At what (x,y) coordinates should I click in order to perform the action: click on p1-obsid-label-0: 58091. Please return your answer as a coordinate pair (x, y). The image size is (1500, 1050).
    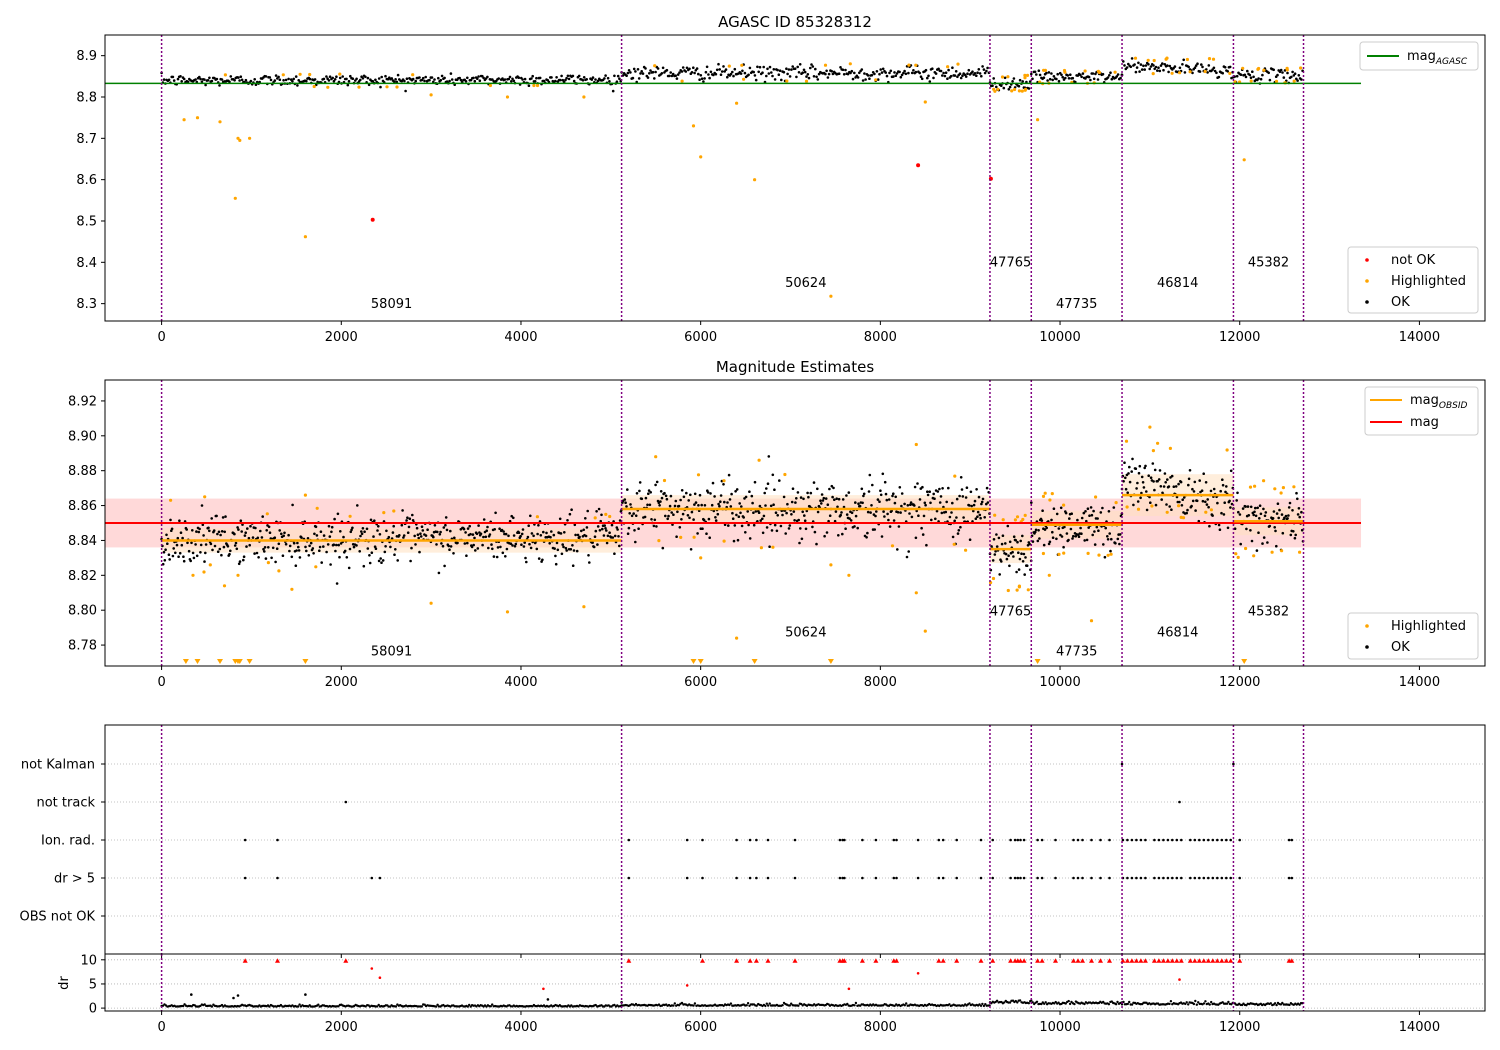
    Looking at the image, I should click on (391, 304).